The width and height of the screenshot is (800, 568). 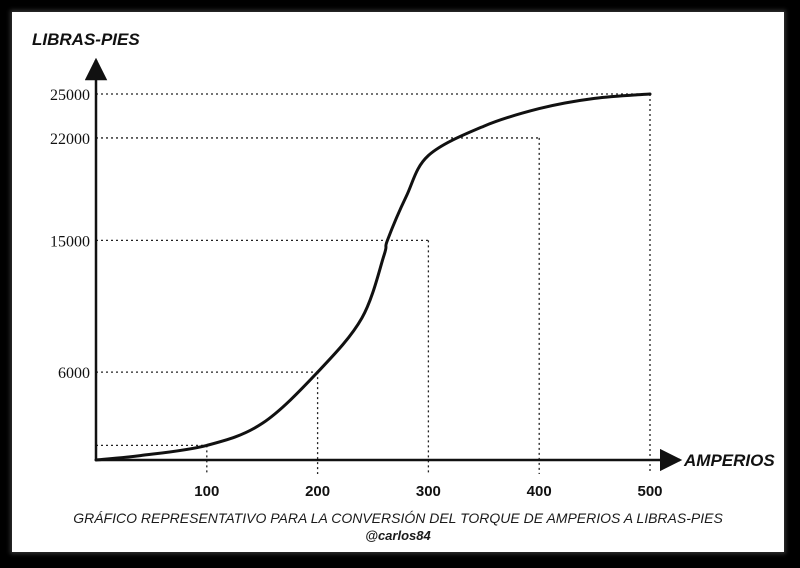 I want to click on x-tick-labels: 100 200 300 400 500, so click(x=428, y=491).